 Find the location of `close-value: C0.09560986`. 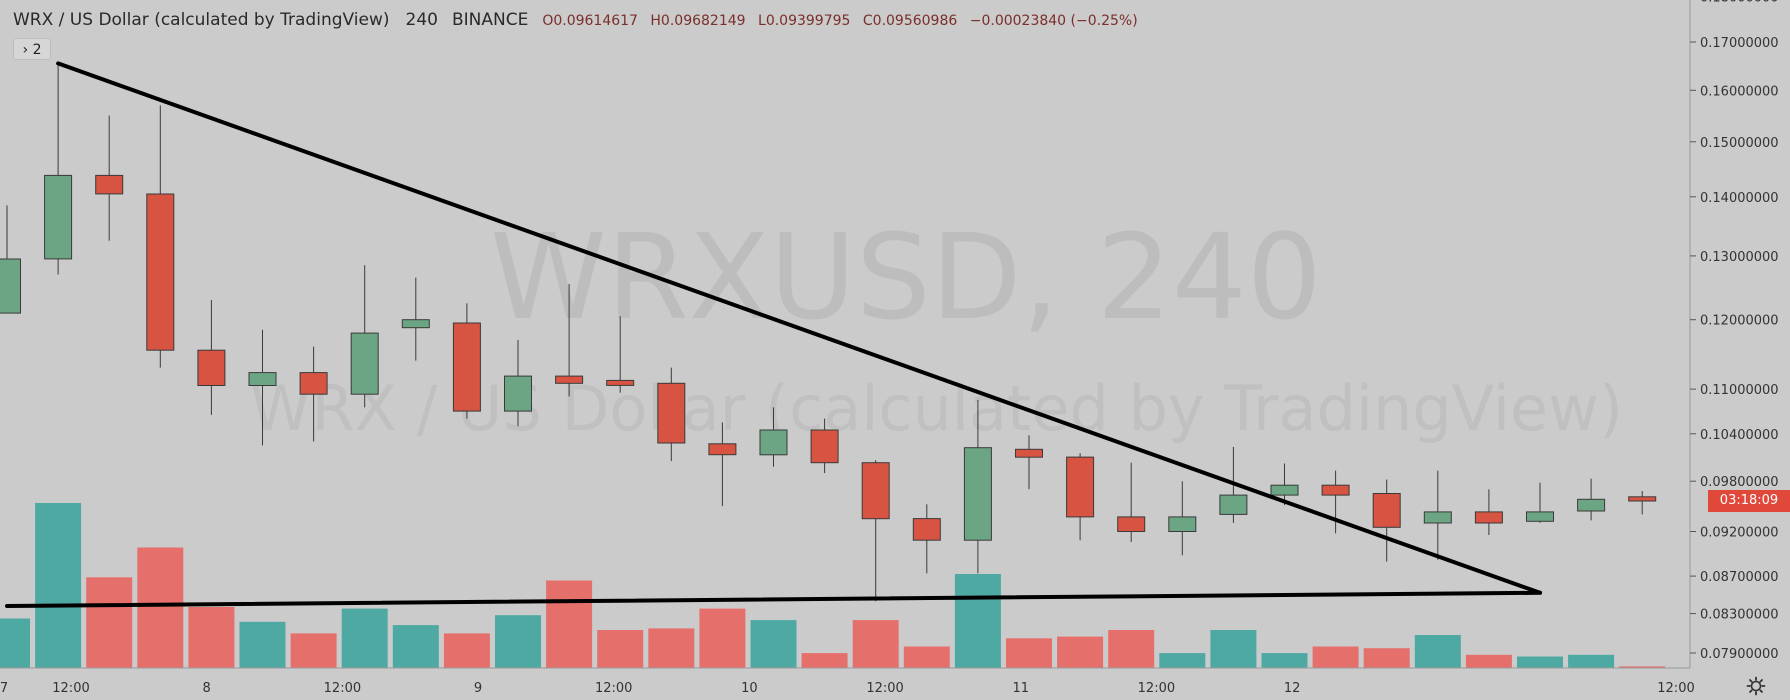

close-value: C0.09560986 is located at coordinates (910, 21).